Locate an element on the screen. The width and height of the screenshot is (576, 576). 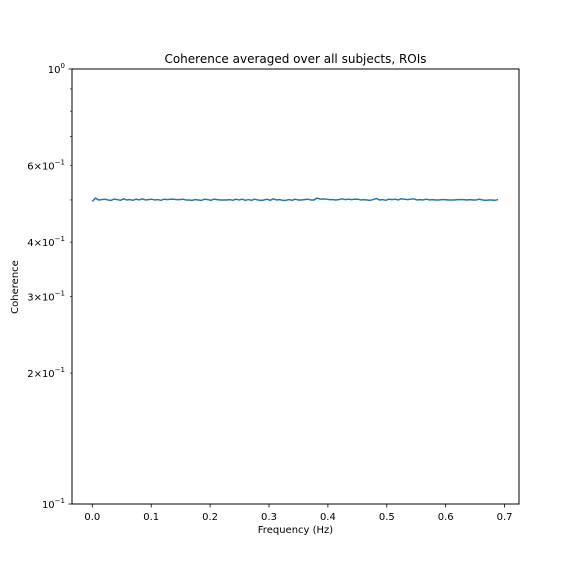
x-axis: 0.0 0.1 0.2 0.3 0.4 0.5 0.6 0.7 is located at coordinates (298, 513).